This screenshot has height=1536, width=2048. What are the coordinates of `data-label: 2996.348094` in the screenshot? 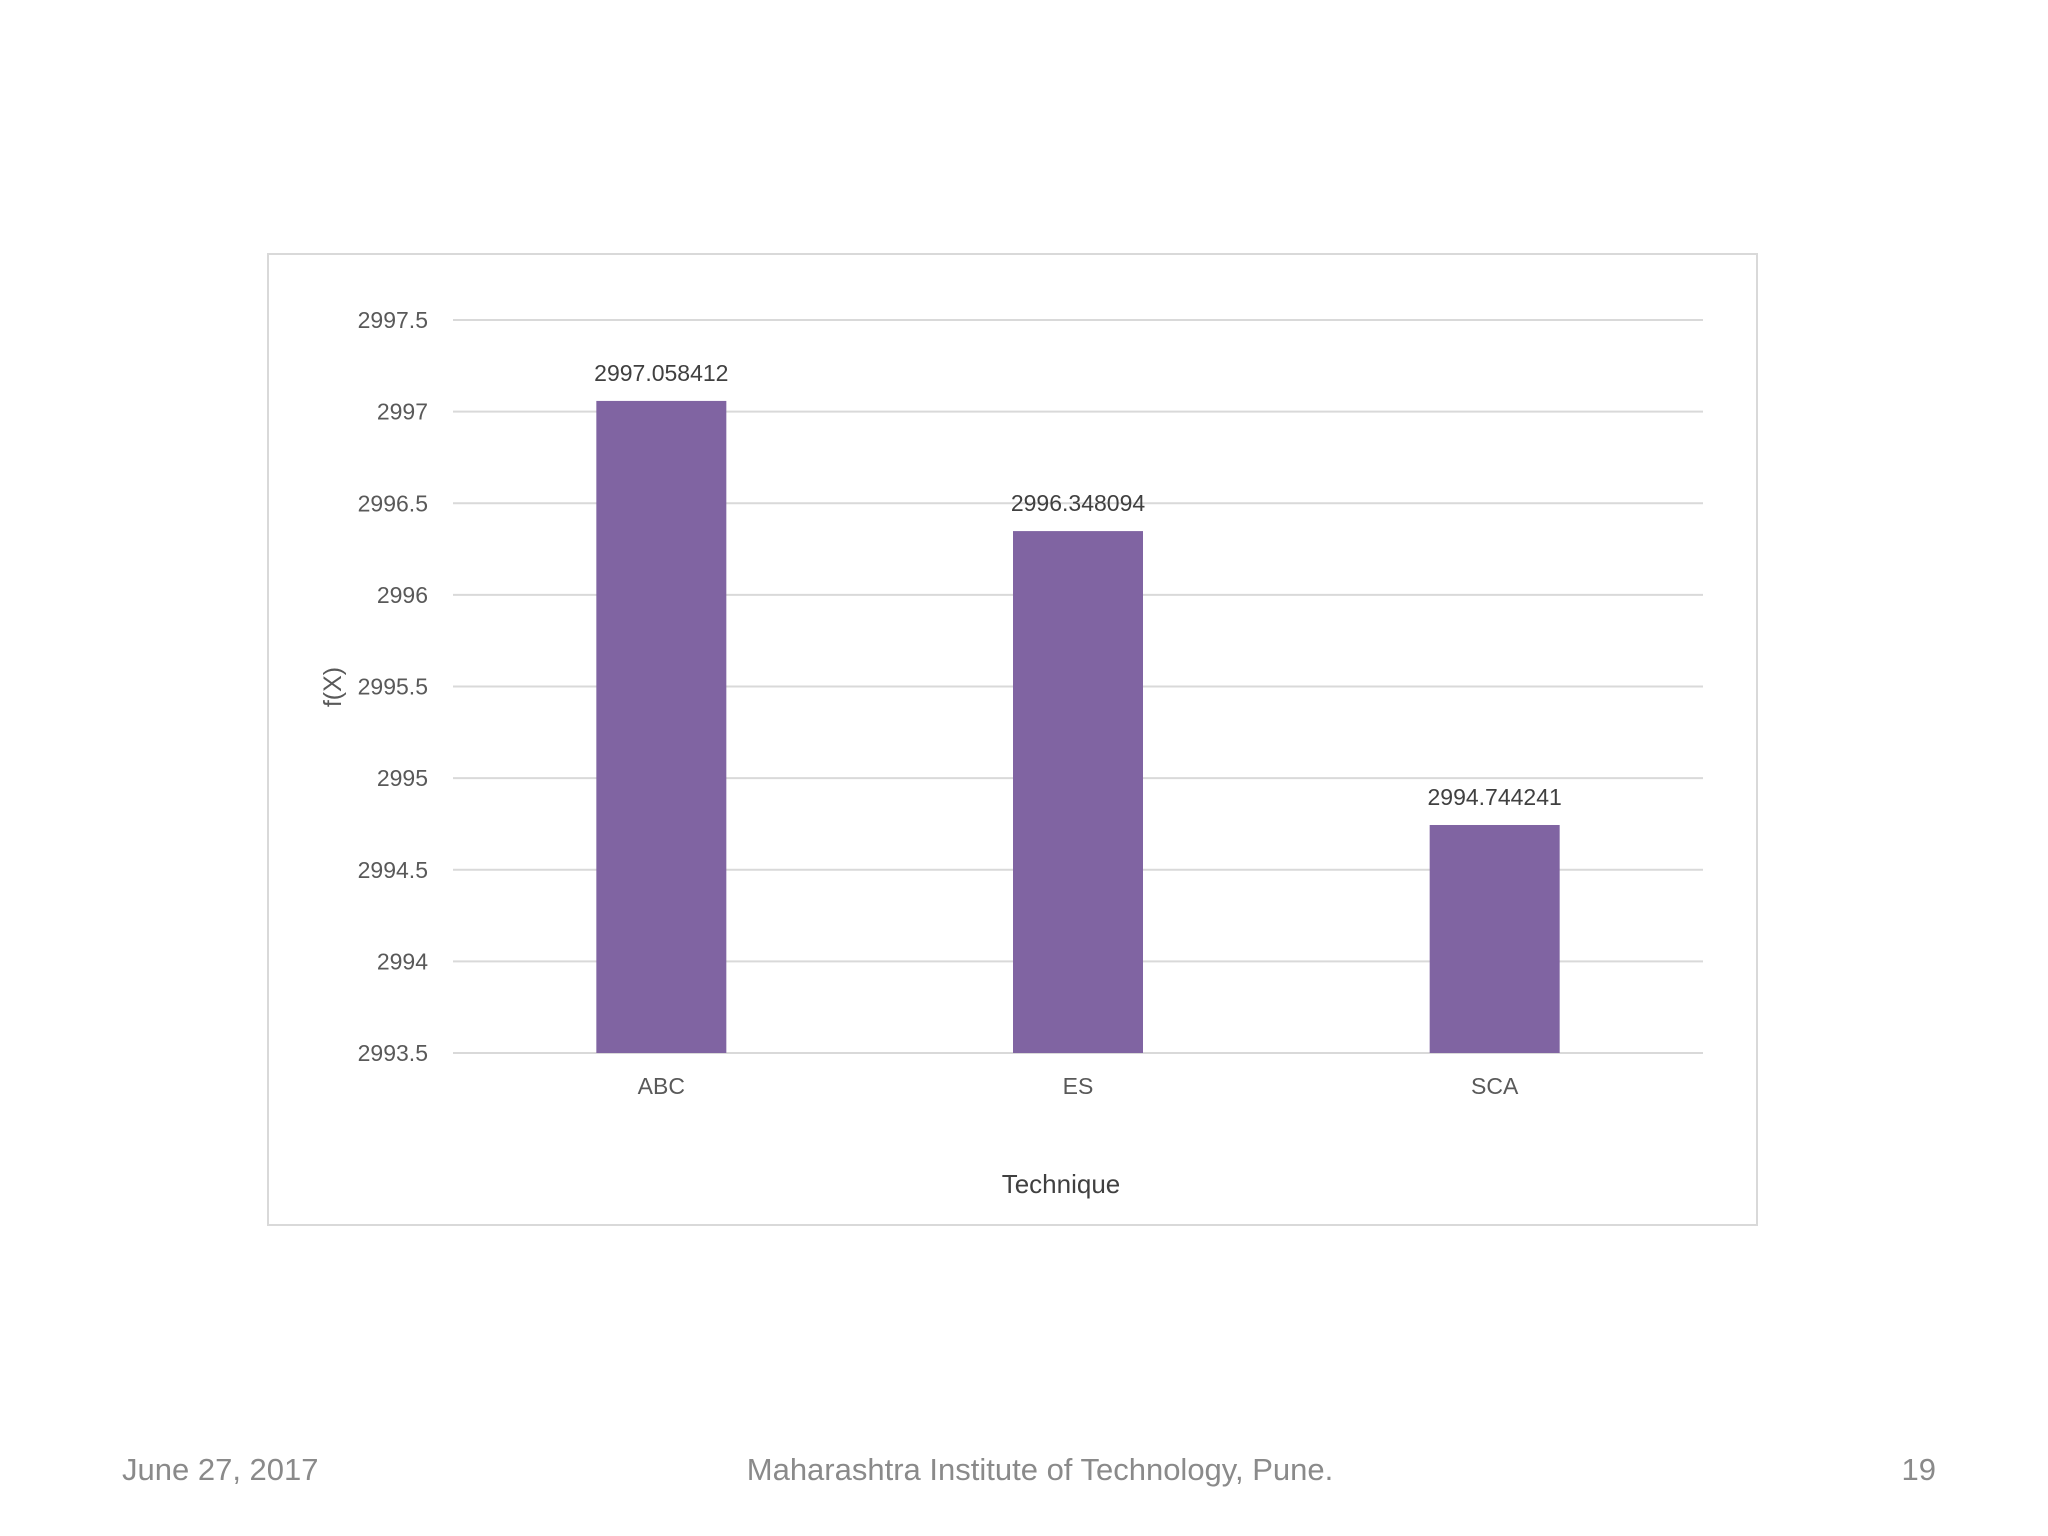 It's located at (1078, 503).